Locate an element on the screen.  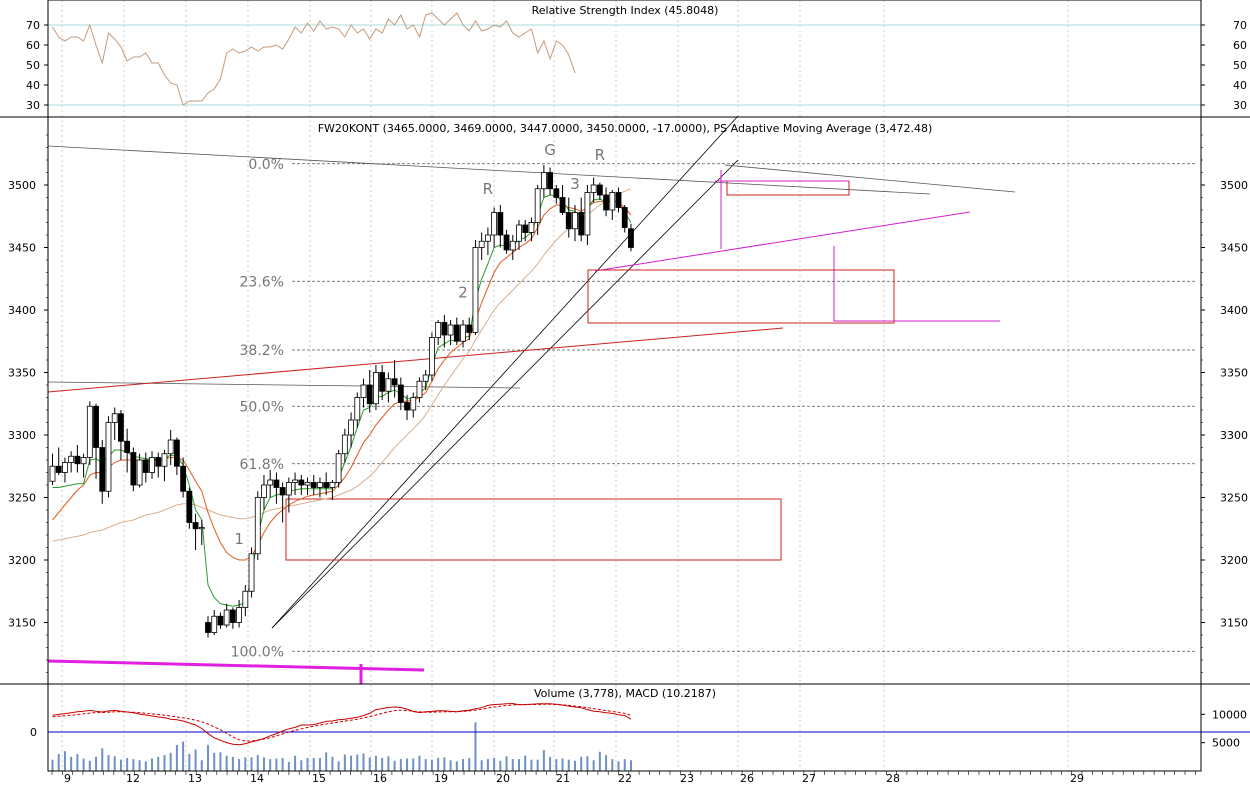
price-tick-left: 3450 is located at coordinates (22, 248).